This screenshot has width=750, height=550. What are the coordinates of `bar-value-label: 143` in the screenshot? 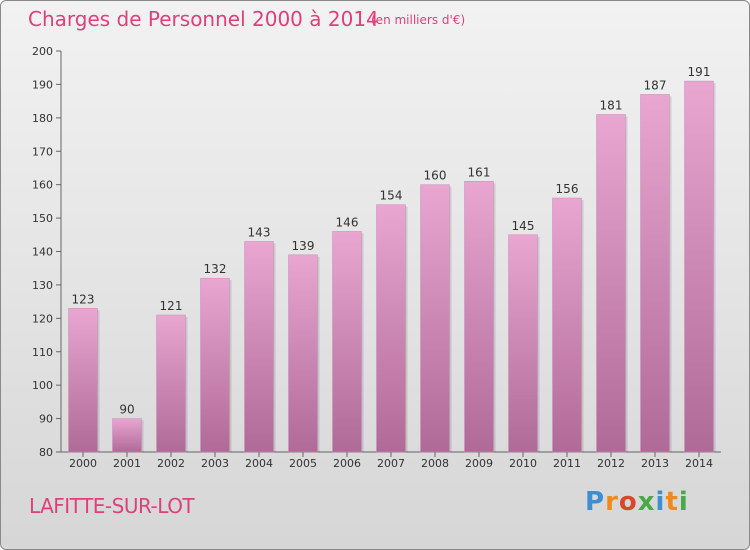 It's located at (259, 232).